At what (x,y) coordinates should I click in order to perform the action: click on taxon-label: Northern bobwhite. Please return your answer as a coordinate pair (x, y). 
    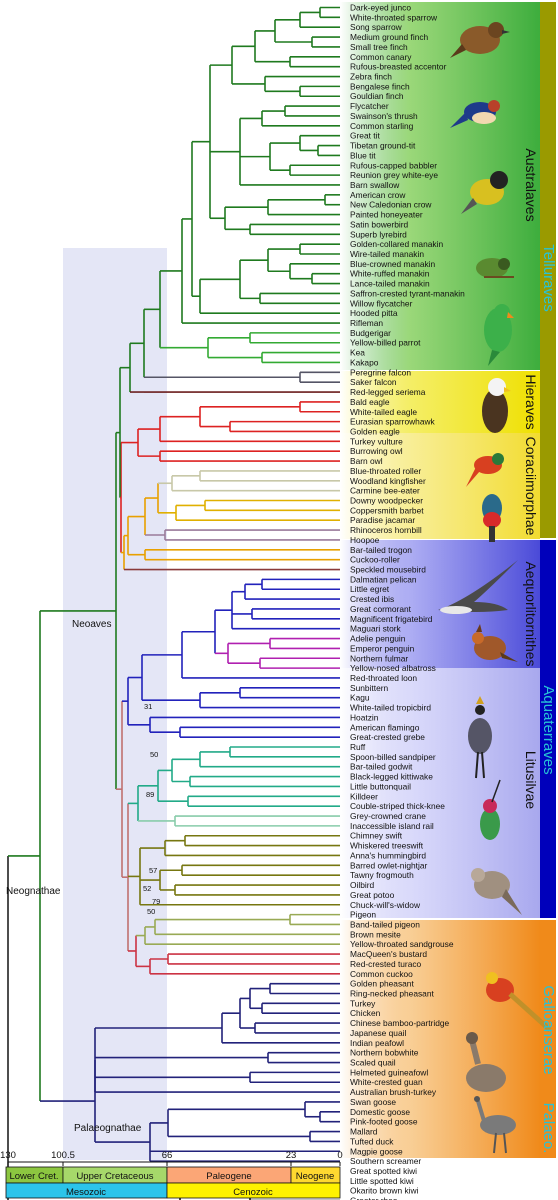
    Looking at the image, I should click on (384, 1053).